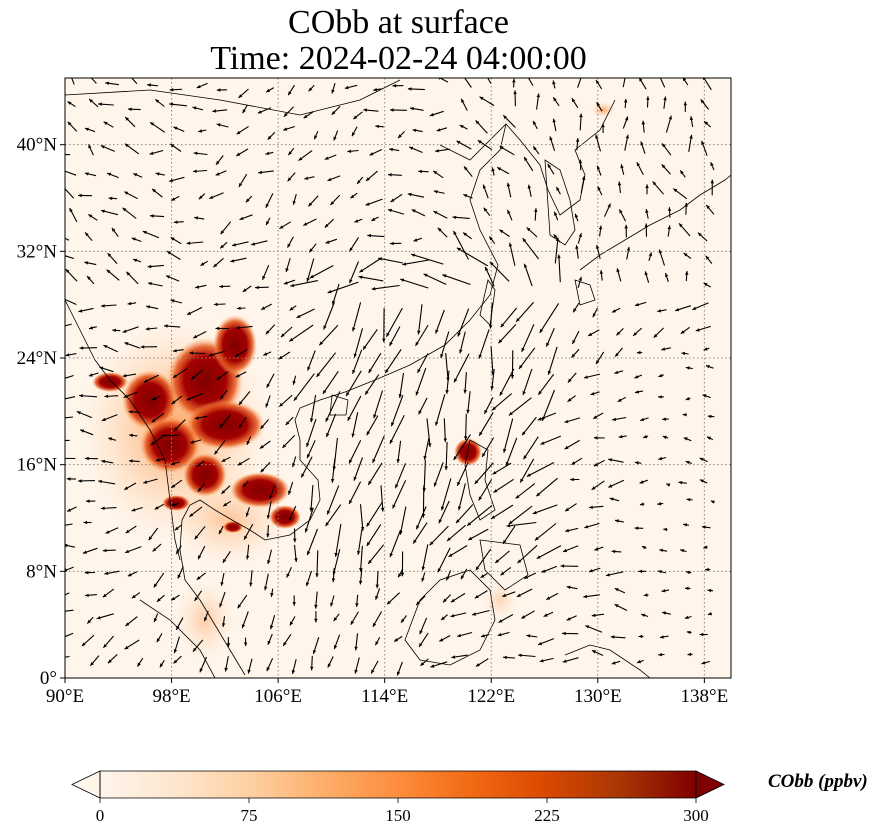  Describe the element at coordinates (603, 110) in the screenshot. I see `hotspot-korea` at that location.